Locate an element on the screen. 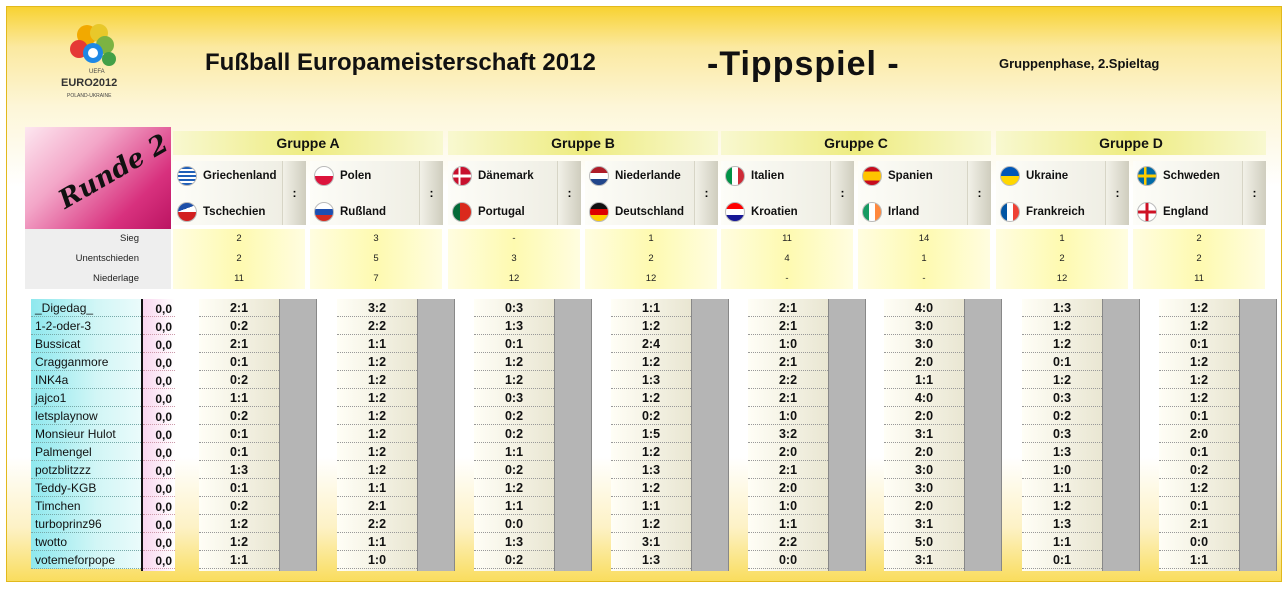  tip-cell: 1:5 is located at coordinates (651, 434).